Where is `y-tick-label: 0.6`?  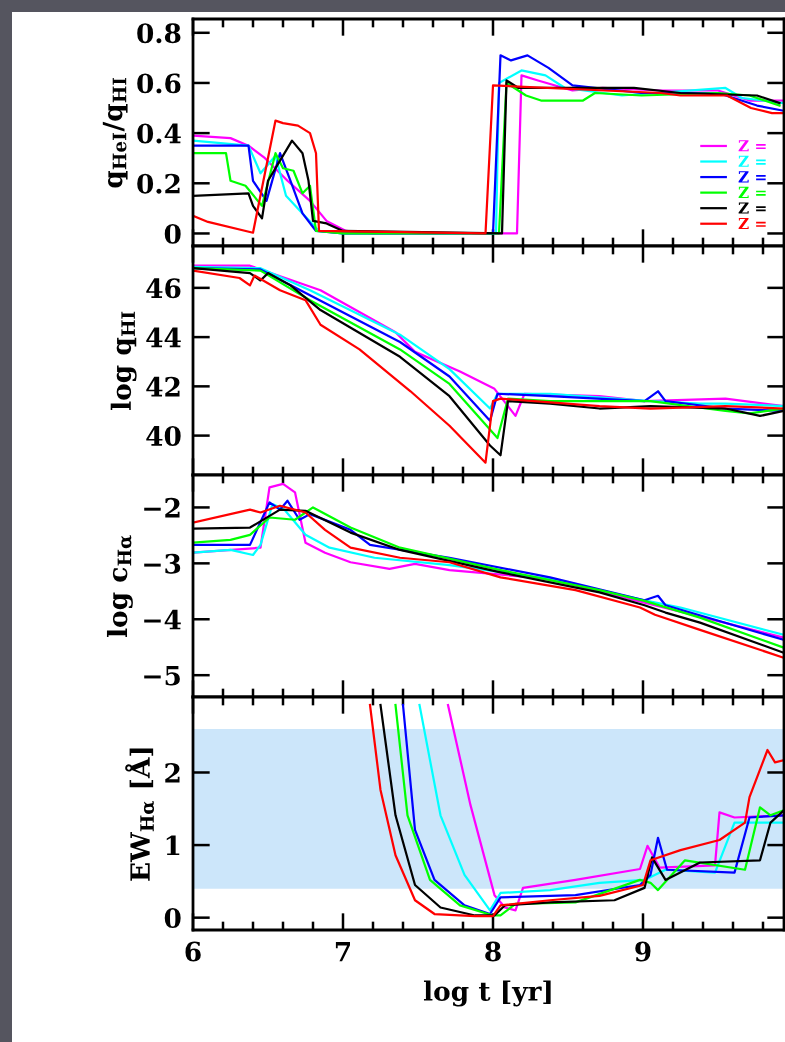
y-tick-label: 0.6 is located at coordinates (159, 83).